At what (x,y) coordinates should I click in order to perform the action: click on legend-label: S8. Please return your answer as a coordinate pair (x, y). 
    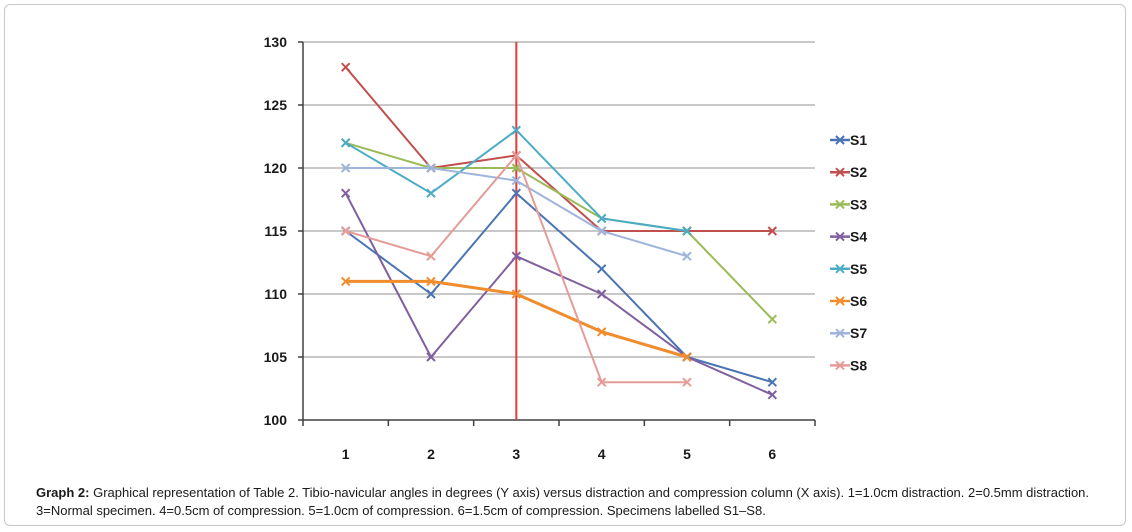
    Looking at the image, I should click on (858, 365).